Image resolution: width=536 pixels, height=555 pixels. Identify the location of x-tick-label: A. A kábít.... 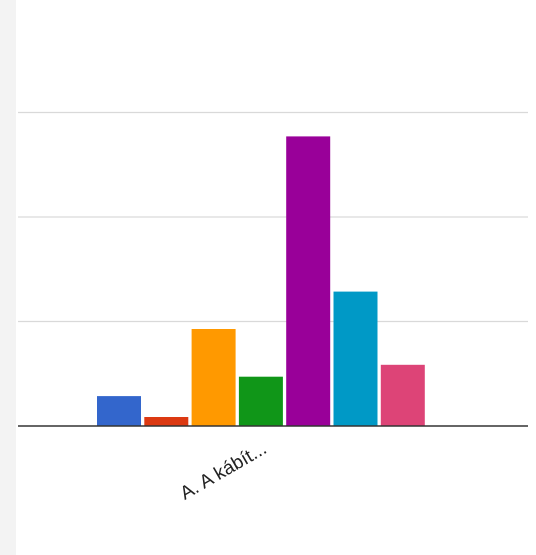
(224, 471).